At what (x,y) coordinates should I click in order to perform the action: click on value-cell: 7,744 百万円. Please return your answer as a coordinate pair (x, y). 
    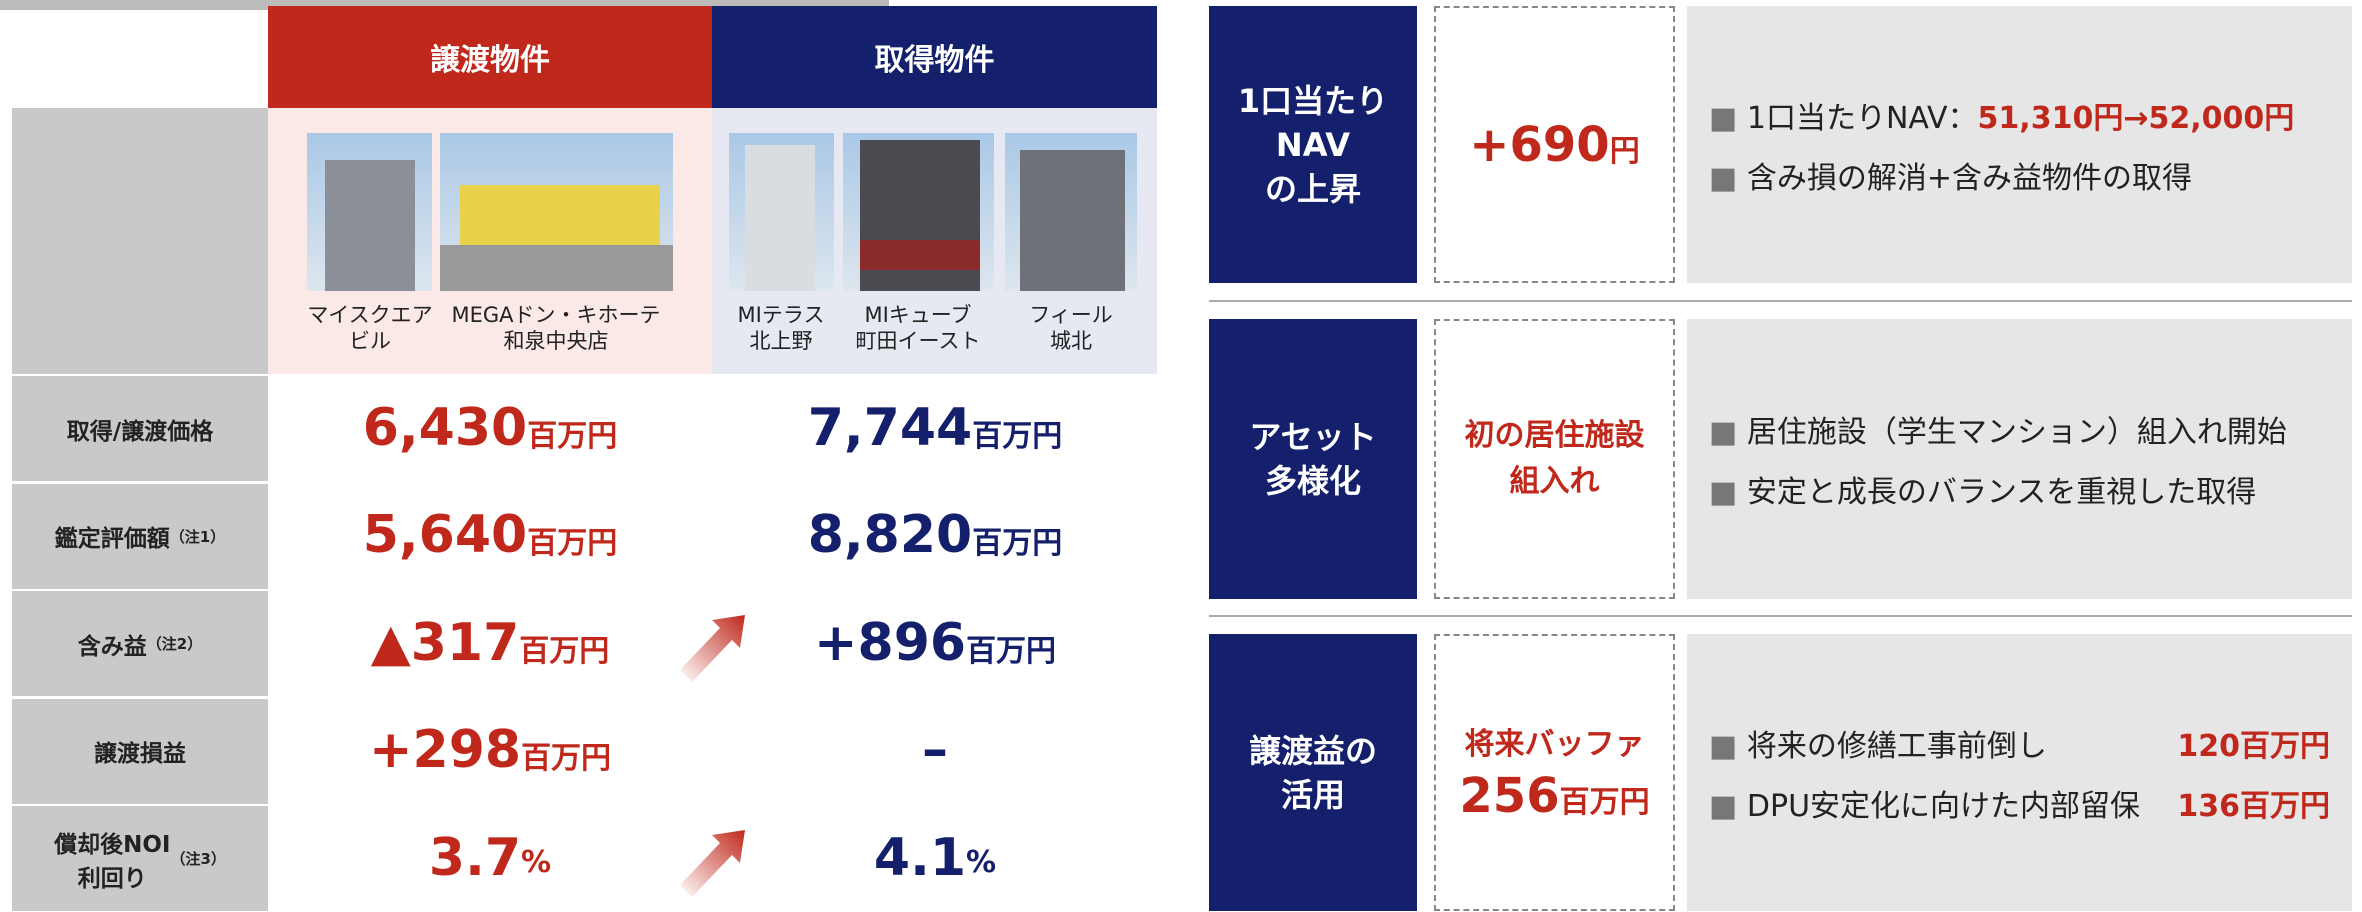
    Looking at the image, I should click on (935, 427).